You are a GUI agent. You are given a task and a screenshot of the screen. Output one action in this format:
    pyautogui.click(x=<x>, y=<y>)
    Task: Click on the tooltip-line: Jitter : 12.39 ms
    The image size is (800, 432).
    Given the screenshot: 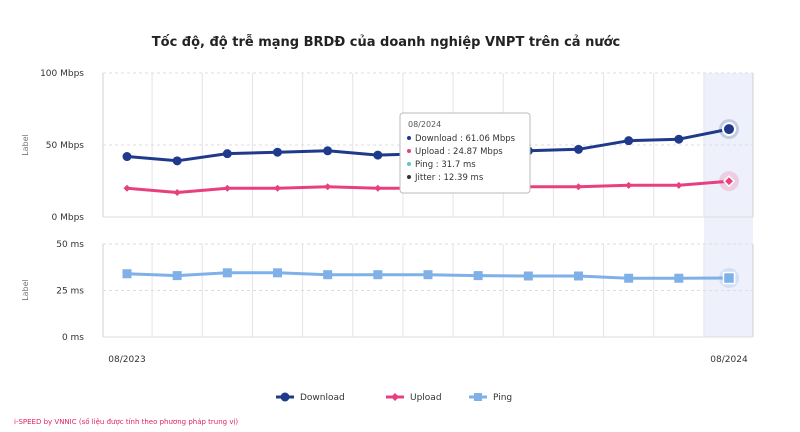 What is the action you would take?
    pyautogui.click(x=449, y=178)
    